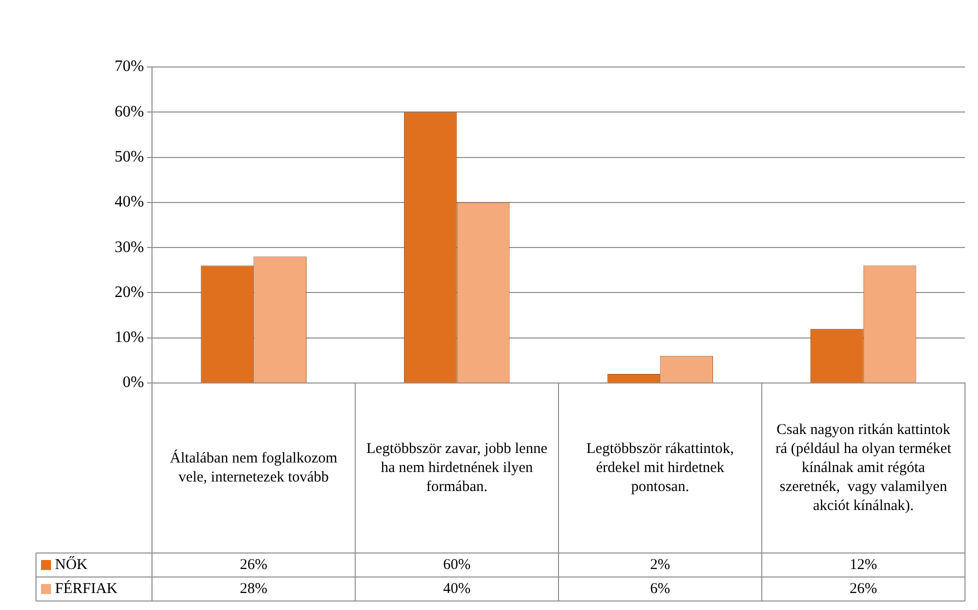  Describe the element at coordinates (129, 202) in the screenshot. I see `y-tick-label: 40%` at that location.